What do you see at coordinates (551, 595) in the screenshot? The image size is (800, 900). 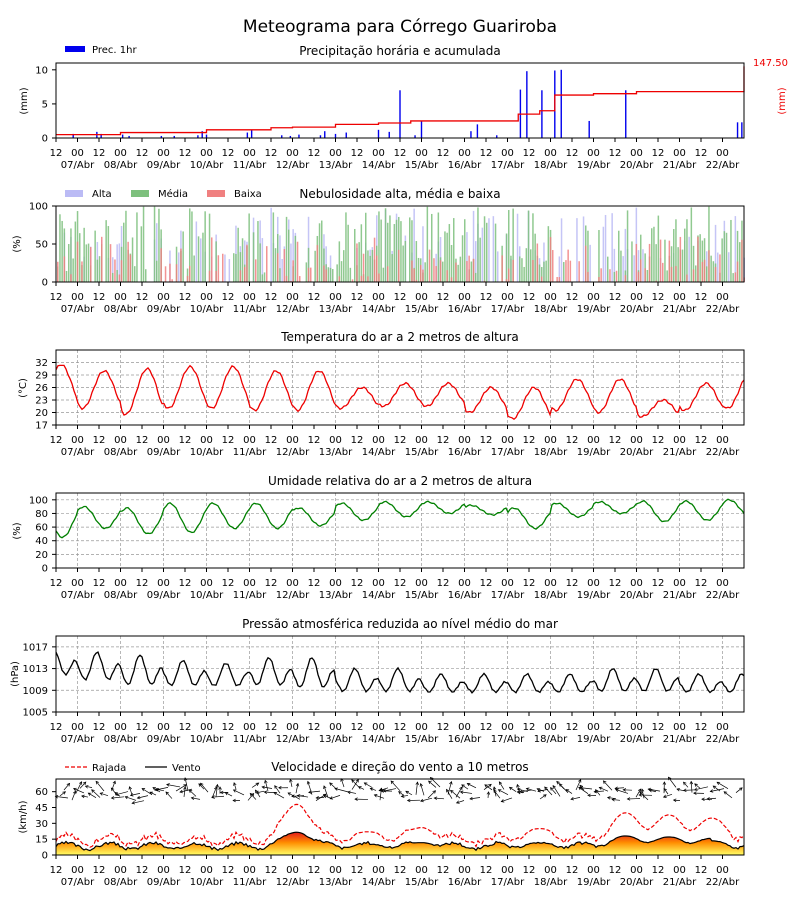 I see `day-tick-label: 18/Abr` at bounding box center [551, 595].